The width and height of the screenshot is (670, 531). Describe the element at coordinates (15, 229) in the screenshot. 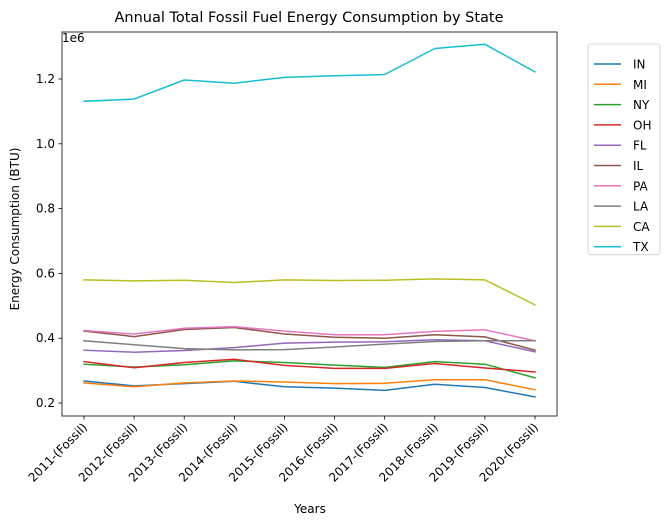

I see `y-axis-label: Energy Consumption (BTU)` at that location.